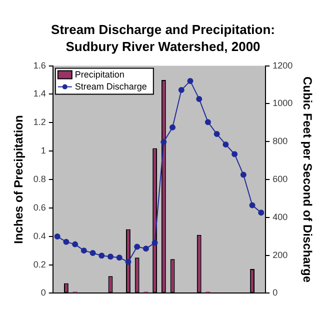  I want to click on chart-title: Stream Discharge and Precipitation: Sudbury River Watershed, 2000, so click(163, 38).